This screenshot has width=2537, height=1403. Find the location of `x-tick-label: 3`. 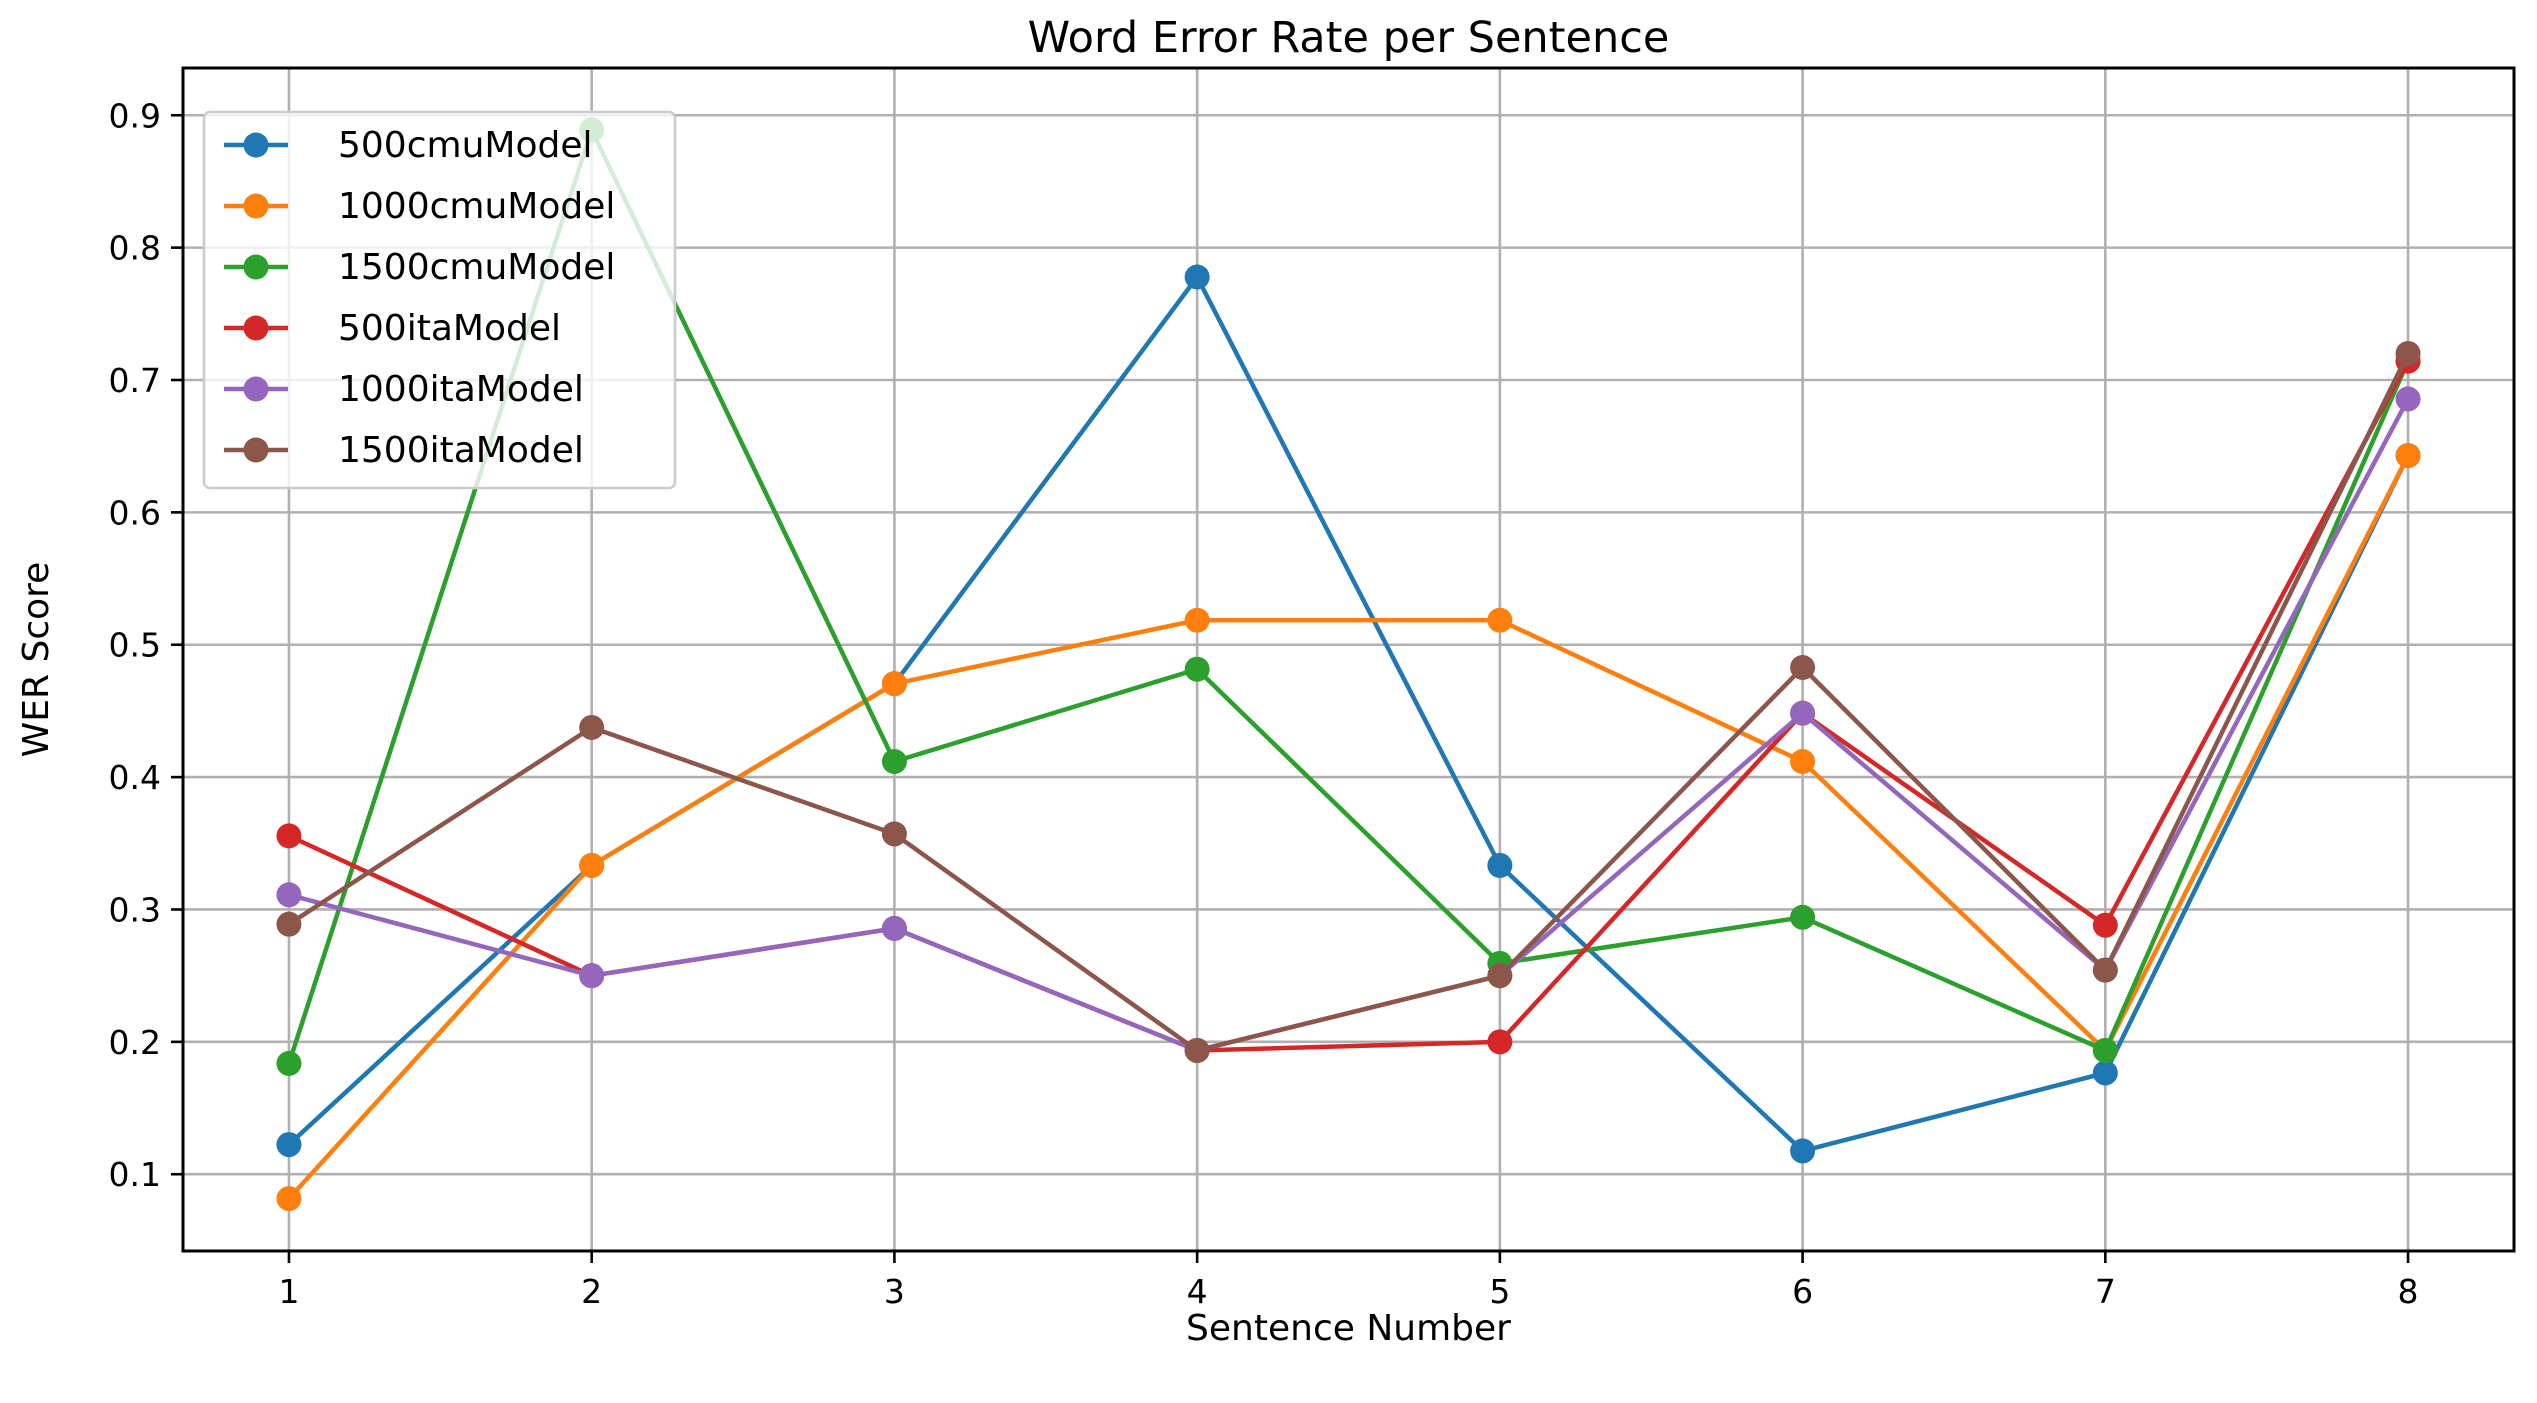

x-tick-label: 3 is located at coordinates (894, 1291).